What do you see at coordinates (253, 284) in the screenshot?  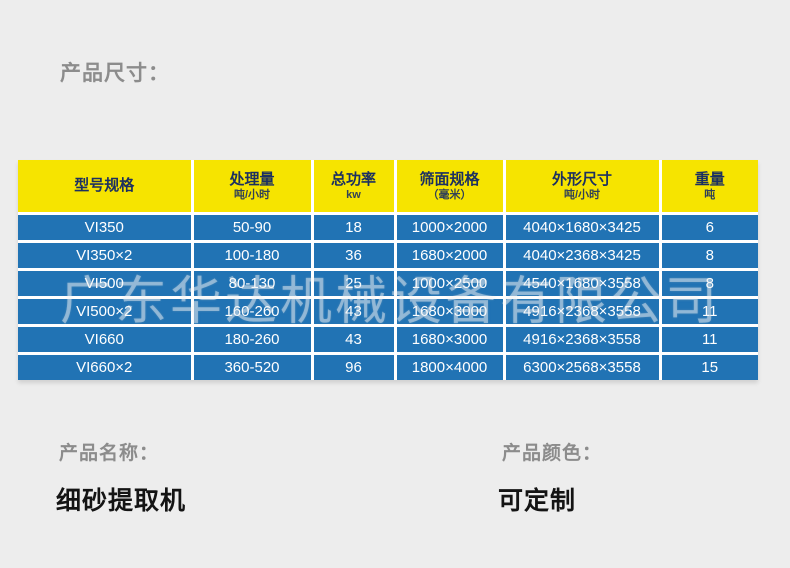 I see `table-cell: 80-130` at bounding box center [253, 284].